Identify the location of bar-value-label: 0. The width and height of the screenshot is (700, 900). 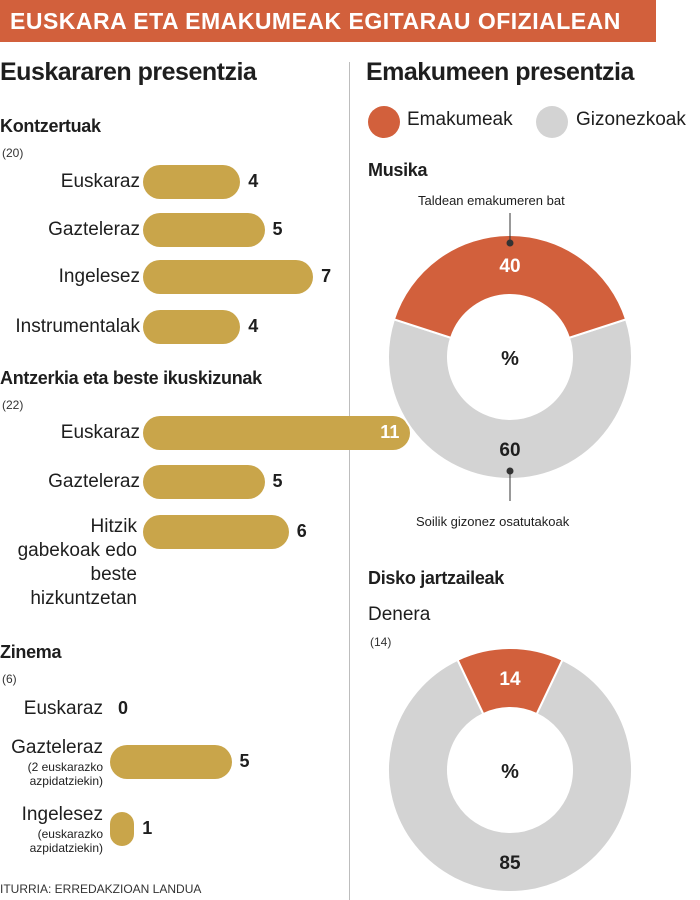
(123, 708).